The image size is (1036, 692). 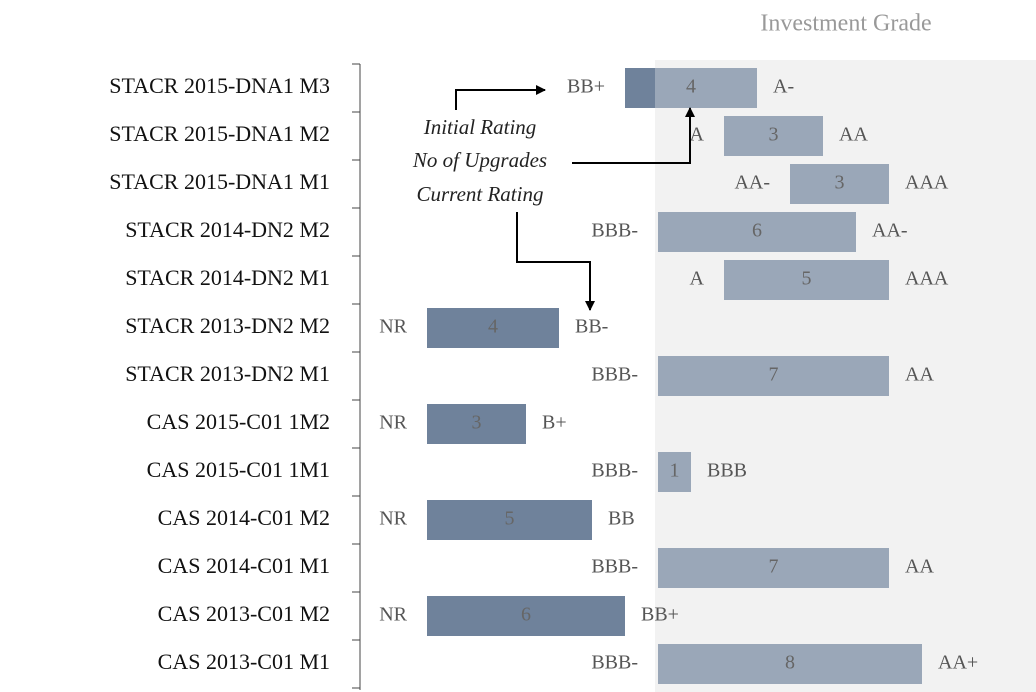 I want to click on chart-title: Investment Grade, so click(x=845, y=24).